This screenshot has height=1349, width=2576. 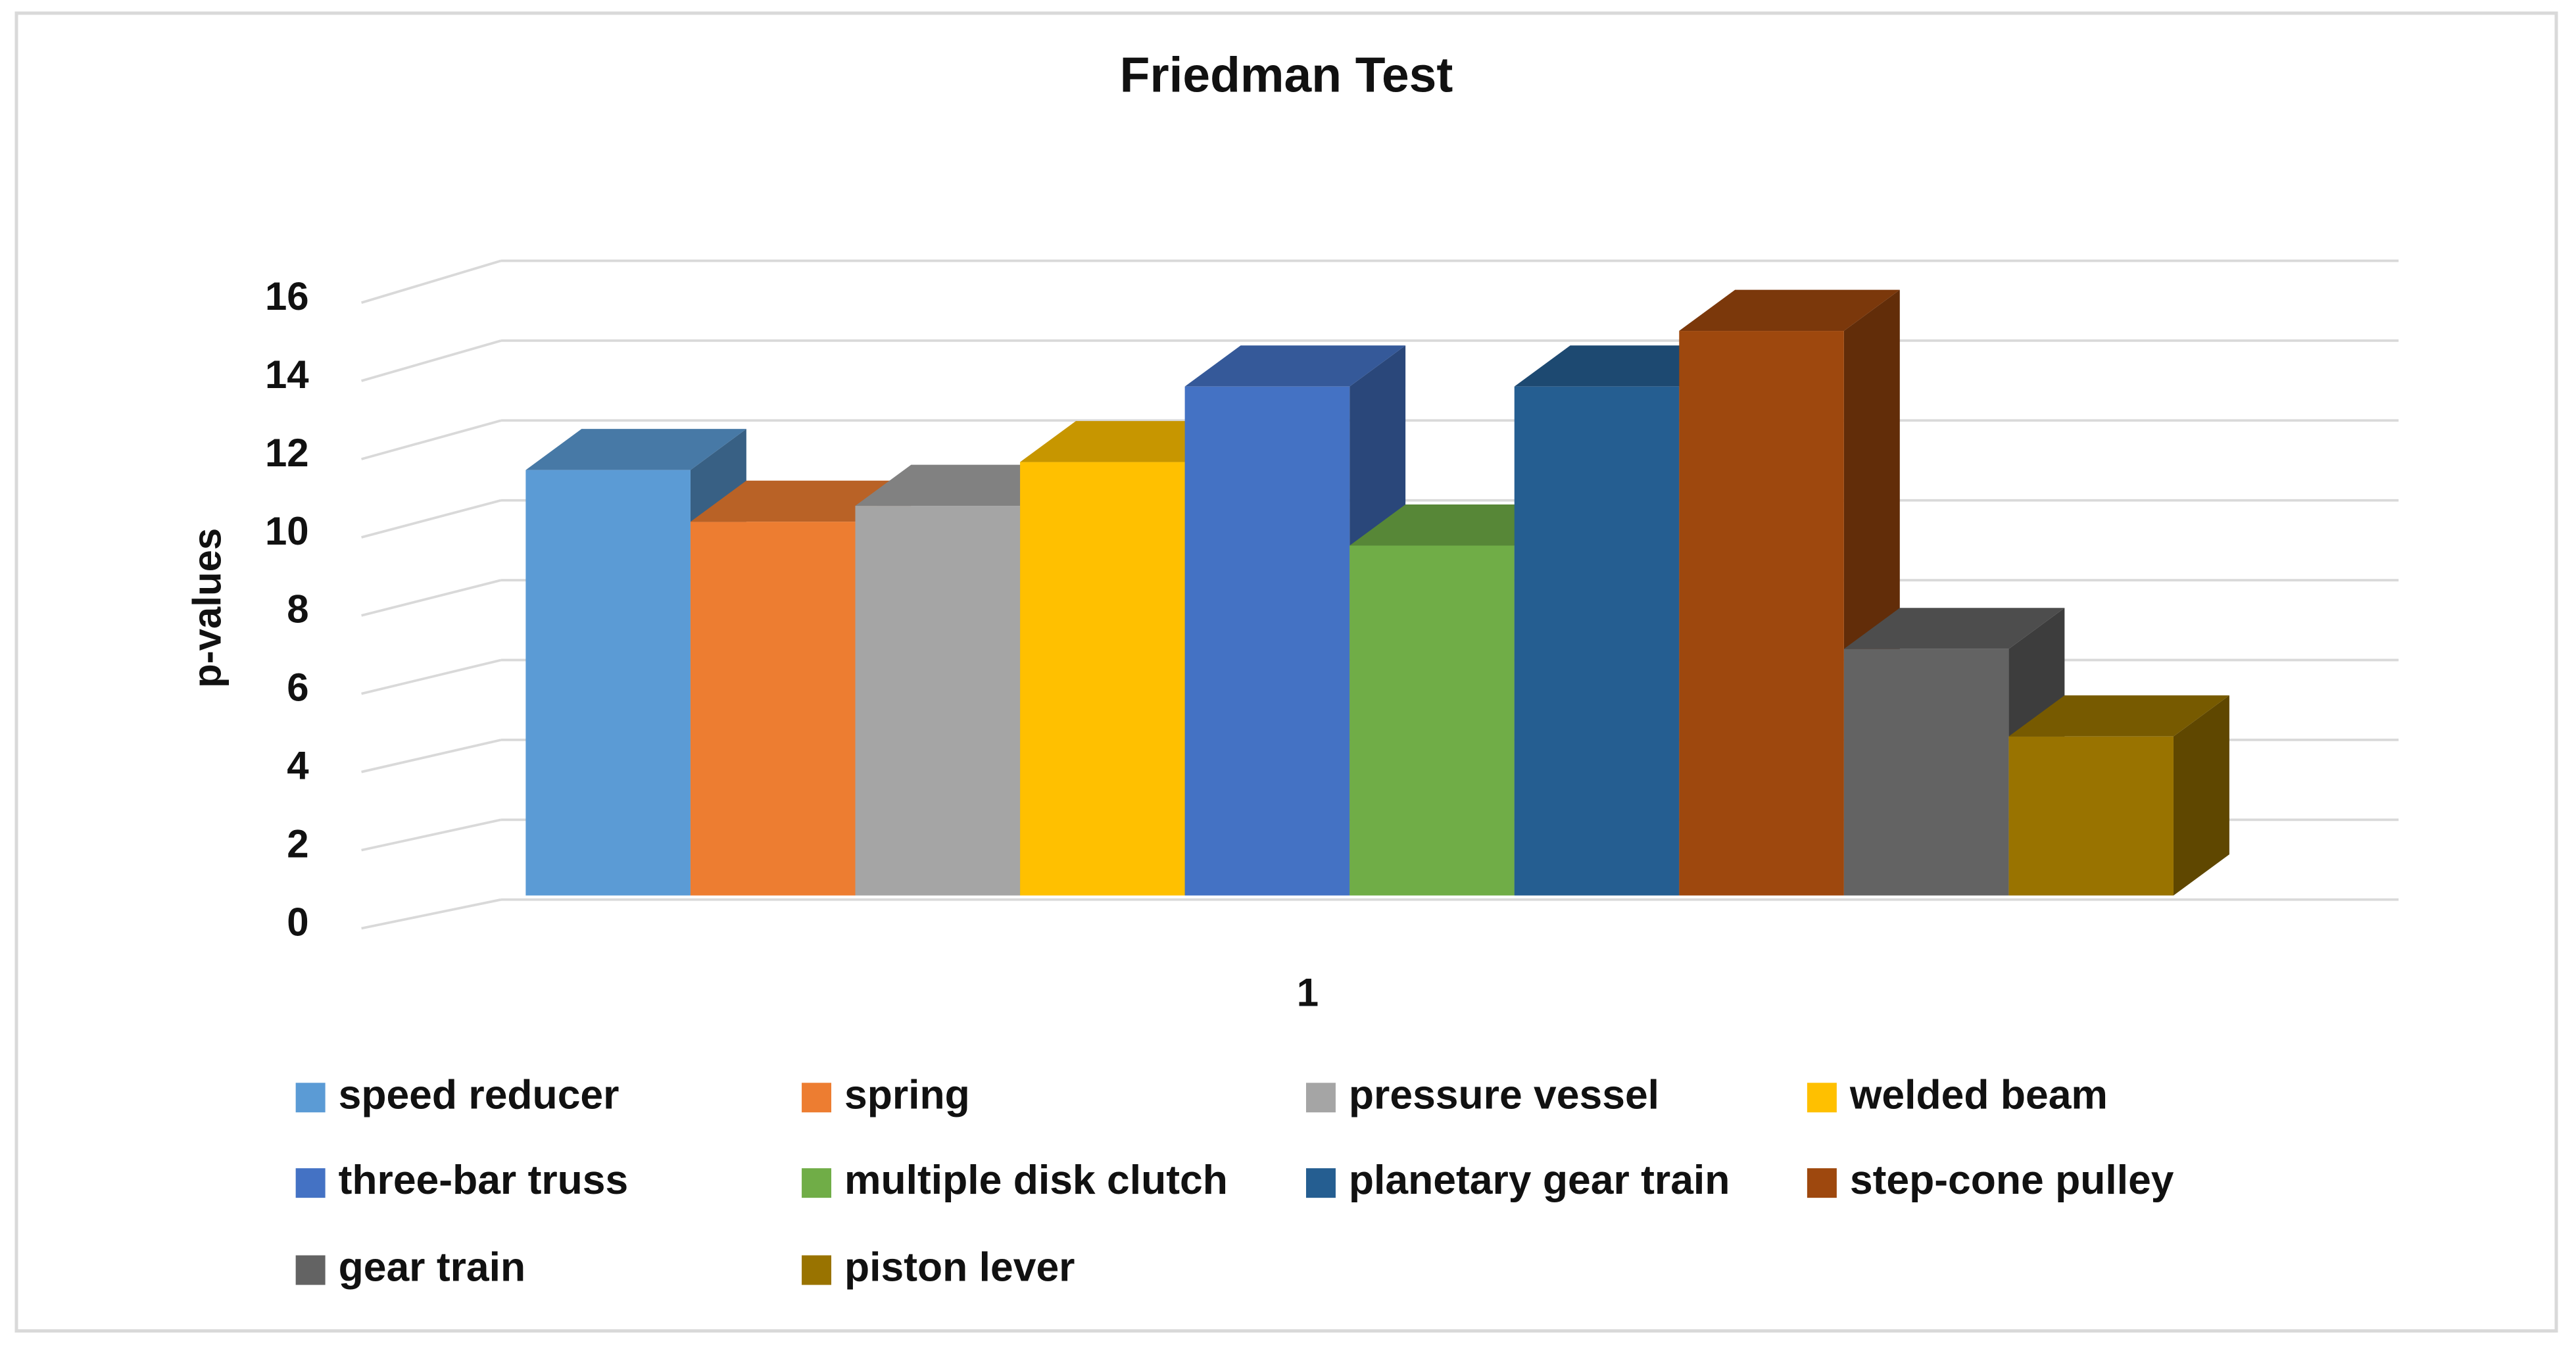 I want to click on legend-label: step-cone pulley, so click(x=2012, y=1180).